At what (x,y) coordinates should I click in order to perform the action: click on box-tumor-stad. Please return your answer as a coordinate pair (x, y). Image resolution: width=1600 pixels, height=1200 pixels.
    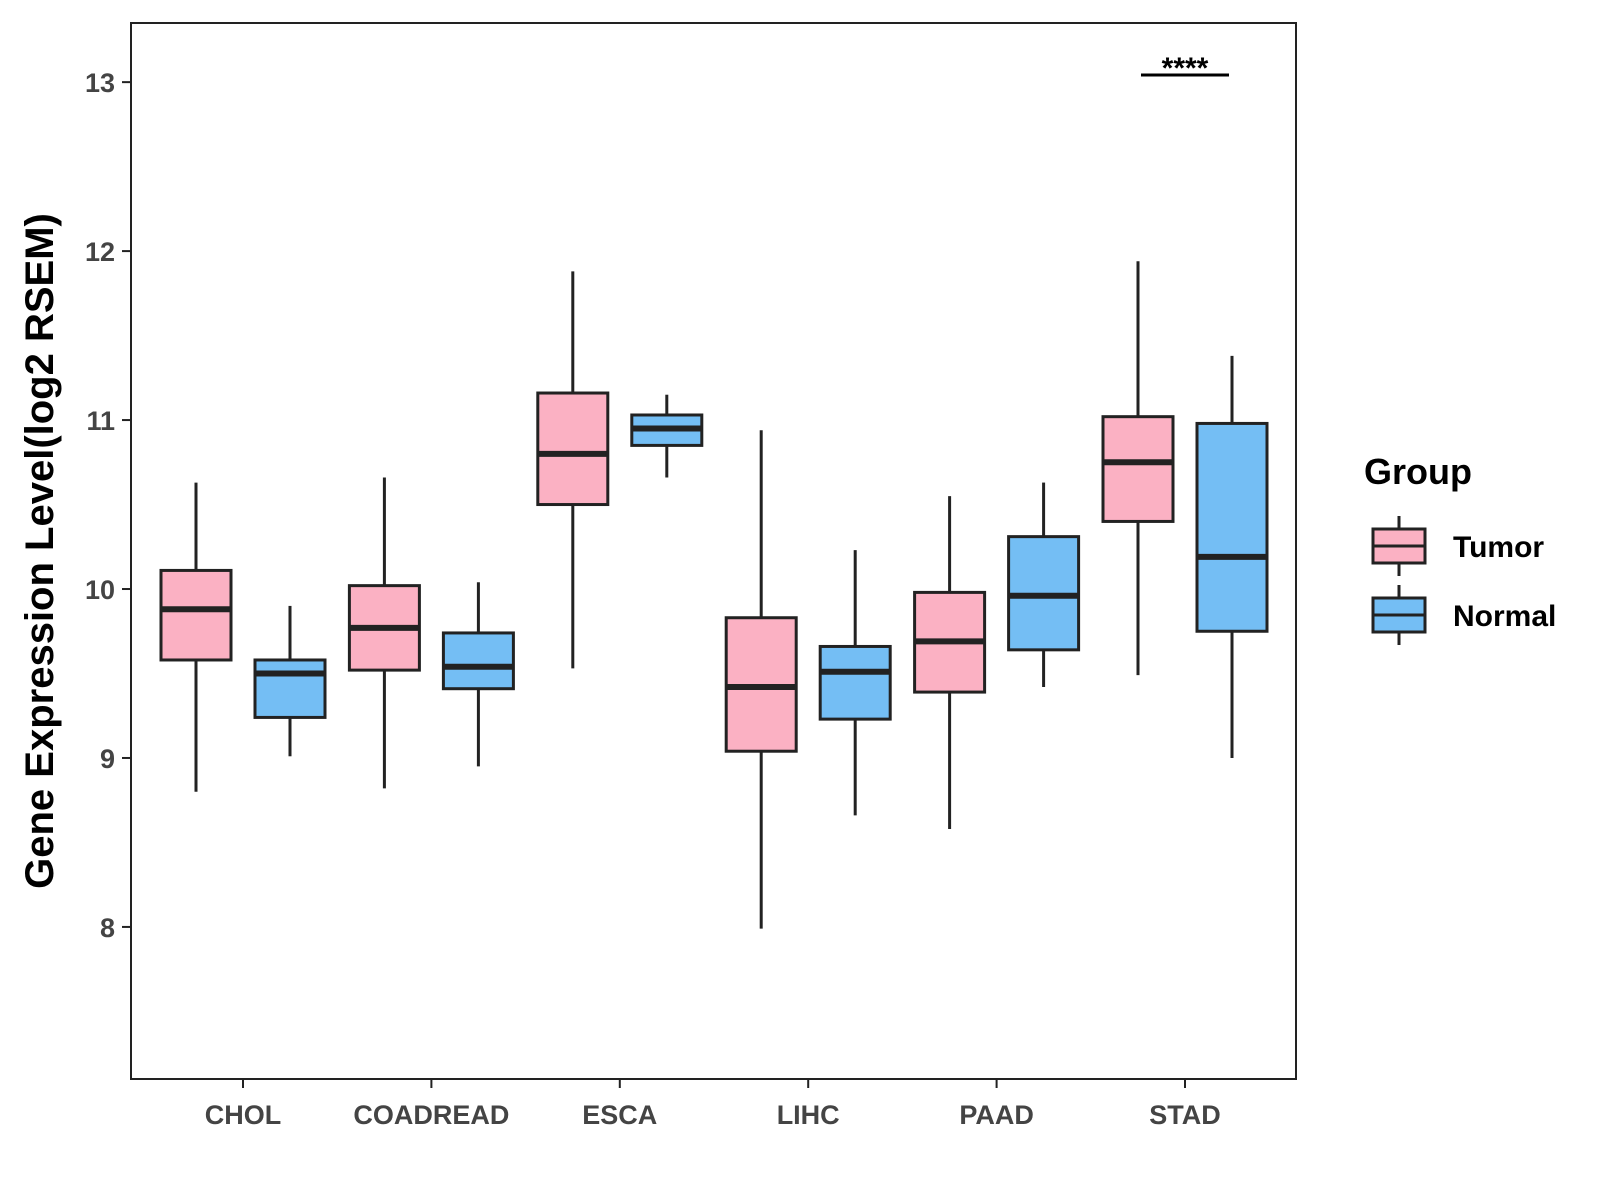
    Looking at the image, I should click on (1138, 468).